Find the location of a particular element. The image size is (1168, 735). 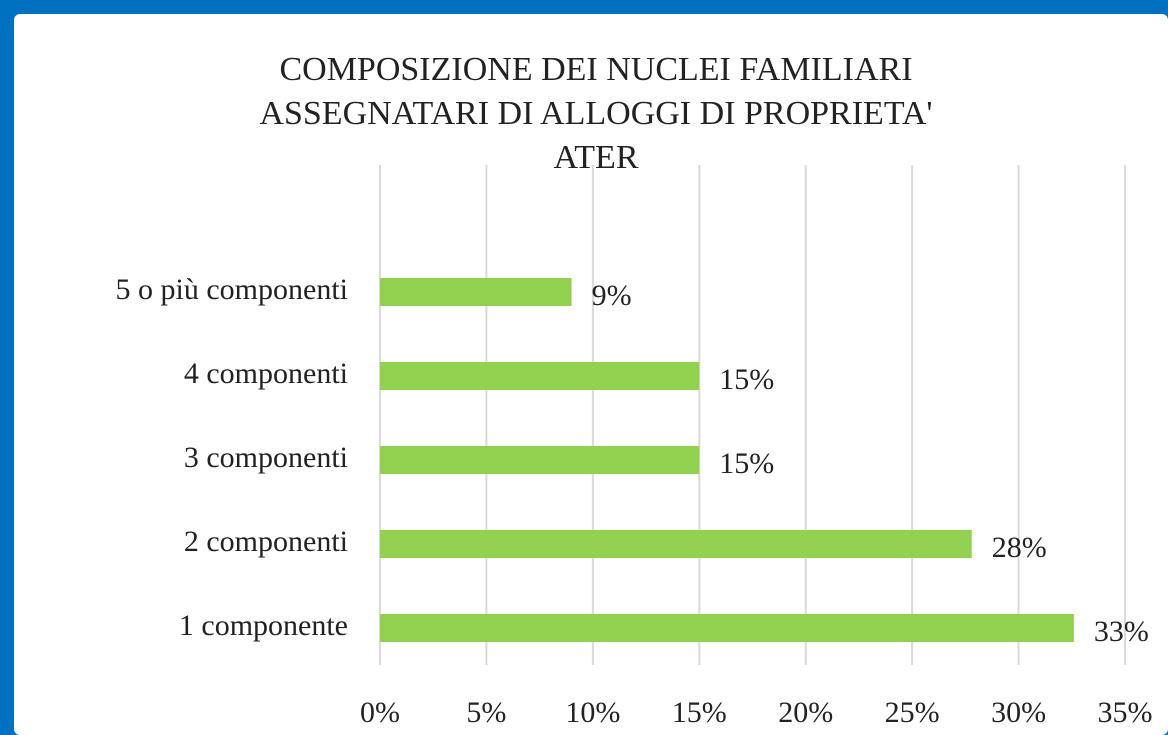

x-tick-label: 0% is located at coordinates (380, 712).